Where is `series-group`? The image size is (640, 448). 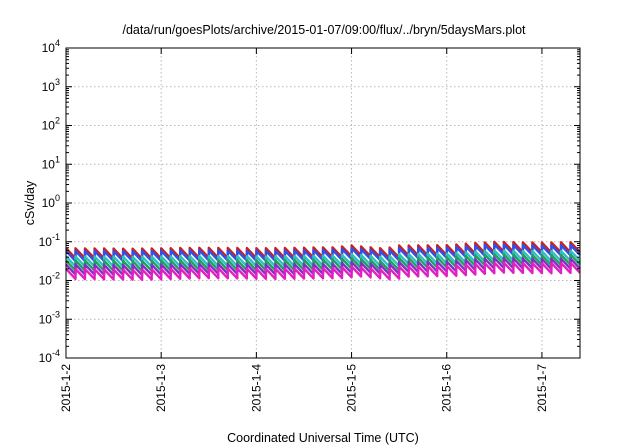 series-group is located at coordinates (323, 260).